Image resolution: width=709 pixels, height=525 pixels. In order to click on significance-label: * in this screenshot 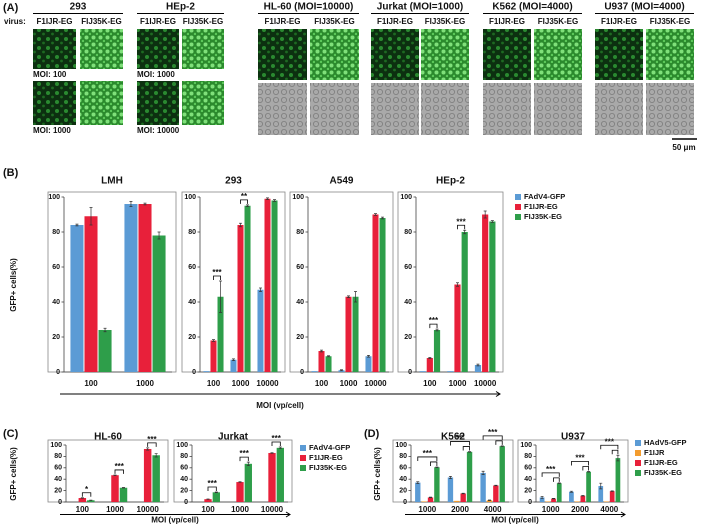, I will do `click(87, 489)`.